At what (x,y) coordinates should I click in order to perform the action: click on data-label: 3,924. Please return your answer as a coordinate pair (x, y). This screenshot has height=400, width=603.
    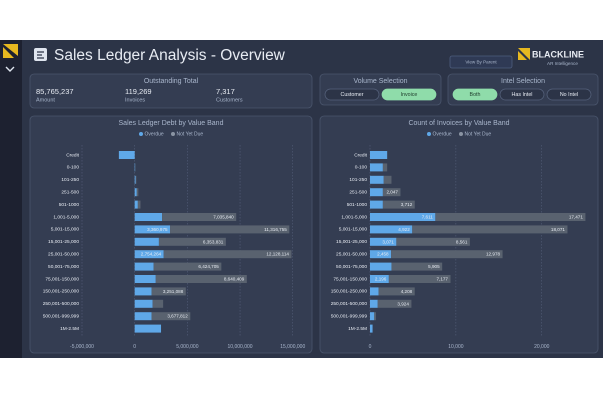
    Looking at the image, I should click on (403, 303).